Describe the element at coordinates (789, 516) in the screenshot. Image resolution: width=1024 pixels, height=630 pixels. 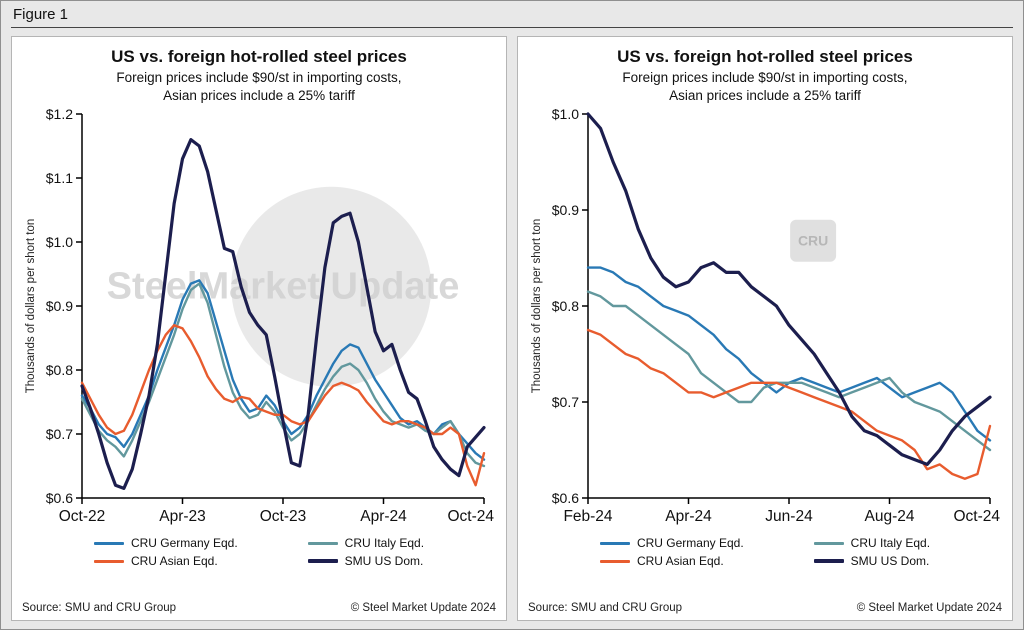
I see `x-tick-label: Jun-24` at that location.